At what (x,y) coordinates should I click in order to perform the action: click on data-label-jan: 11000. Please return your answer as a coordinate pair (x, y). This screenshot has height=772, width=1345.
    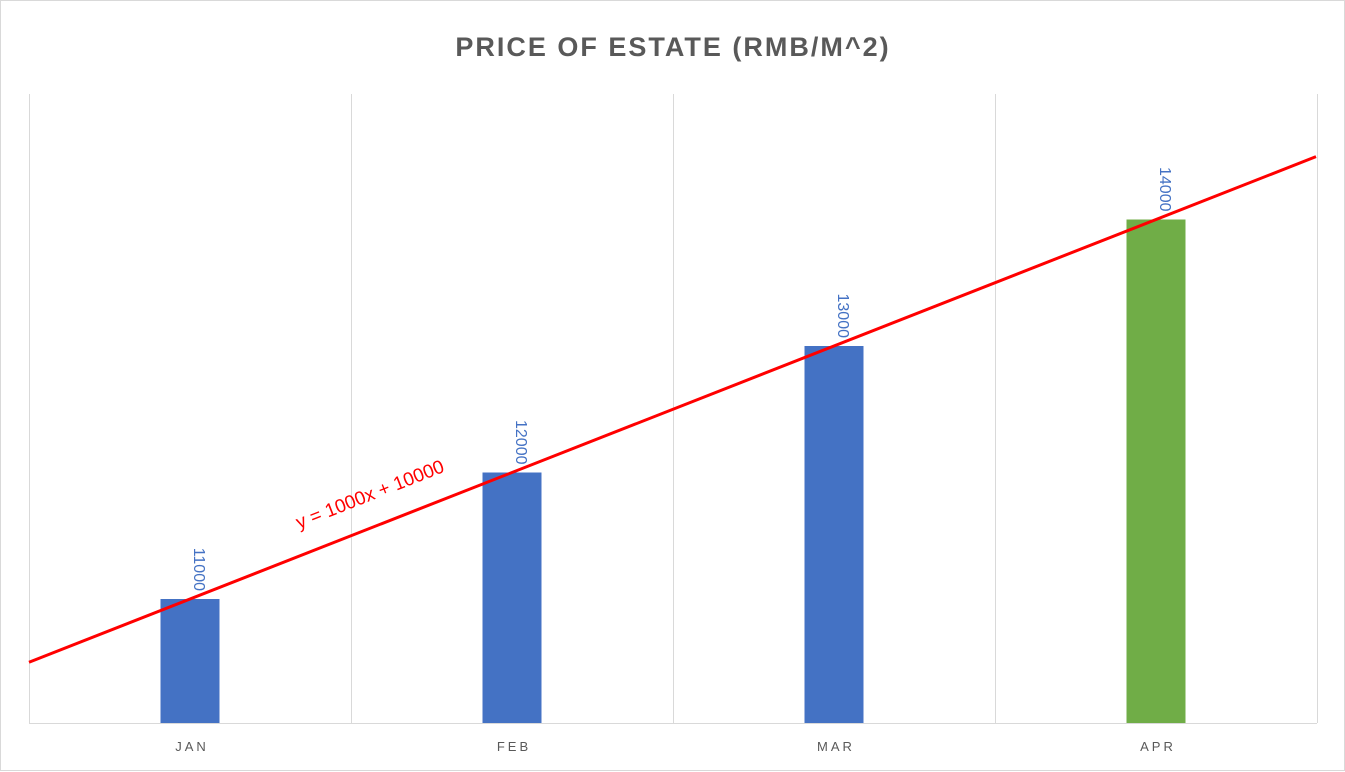
    Looking at the image, I should click on (198, 569).